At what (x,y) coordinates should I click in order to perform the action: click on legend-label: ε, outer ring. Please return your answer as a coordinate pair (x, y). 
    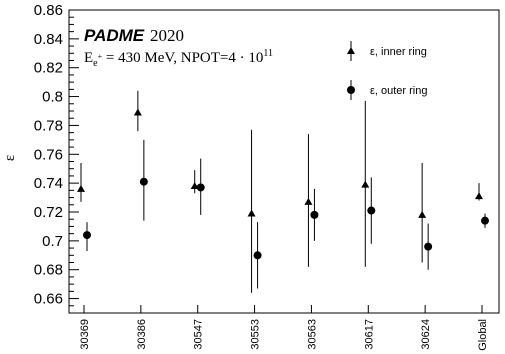
    Looking at the image, I should click on (399, 91).